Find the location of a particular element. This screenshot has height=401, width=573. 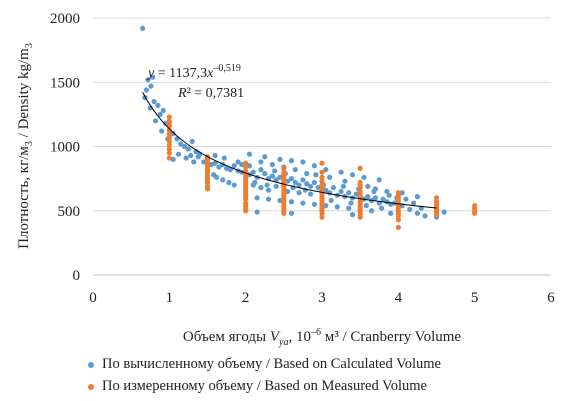

x-tick-label: 4 is located at coordinates (399, 298).